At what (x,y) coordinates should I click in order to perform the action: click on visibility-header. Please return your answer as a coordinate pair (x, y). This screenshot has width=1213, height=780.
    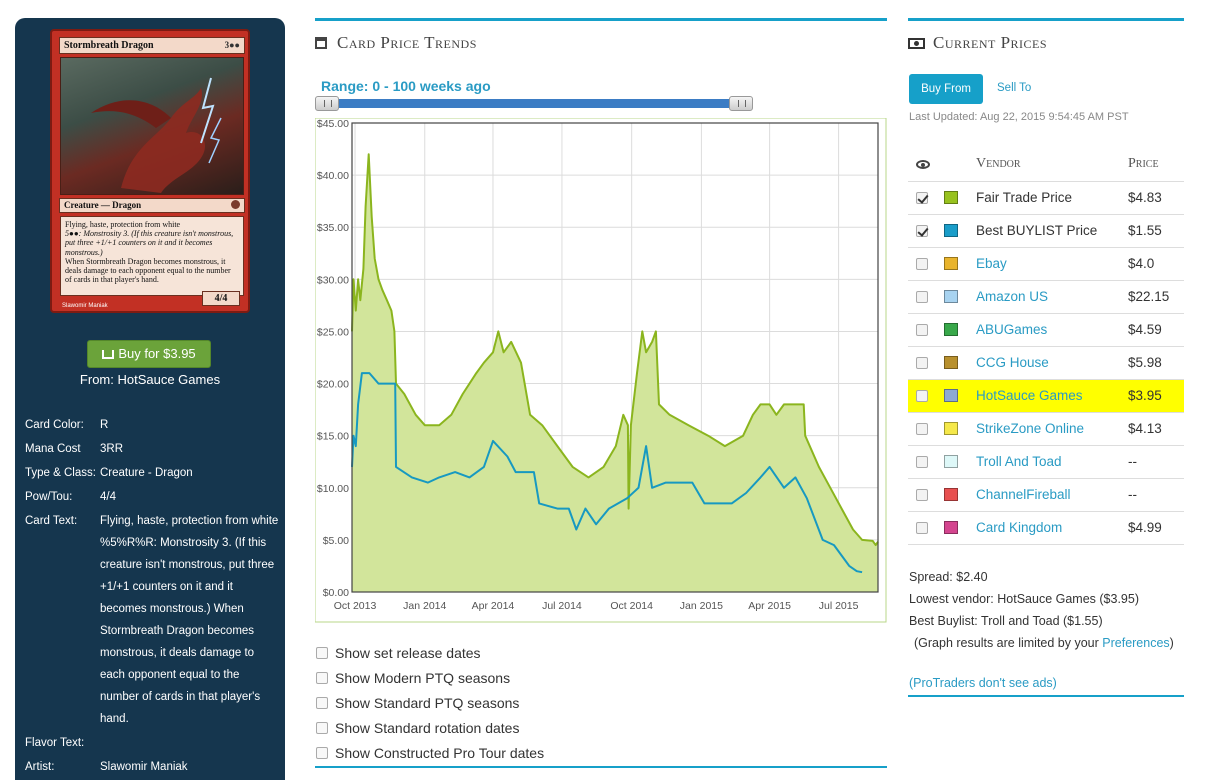
    Looking at the image, I should click on (926, 165).